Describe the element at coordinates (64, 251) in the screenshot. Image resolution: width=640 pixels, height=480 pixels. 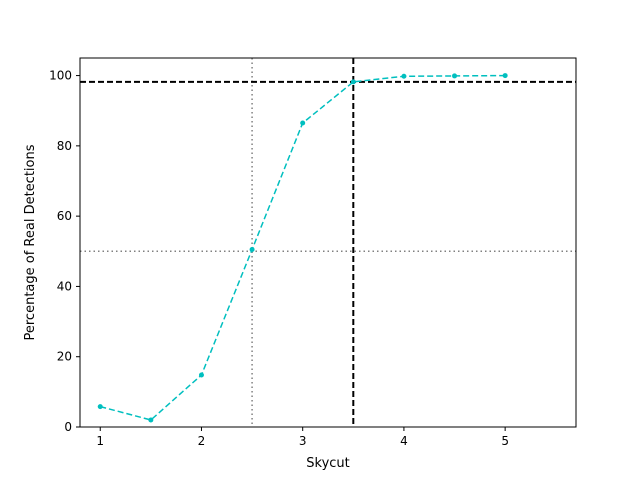
I see `y-axis-ticks: 0 20 40 60 80 100` at that location.